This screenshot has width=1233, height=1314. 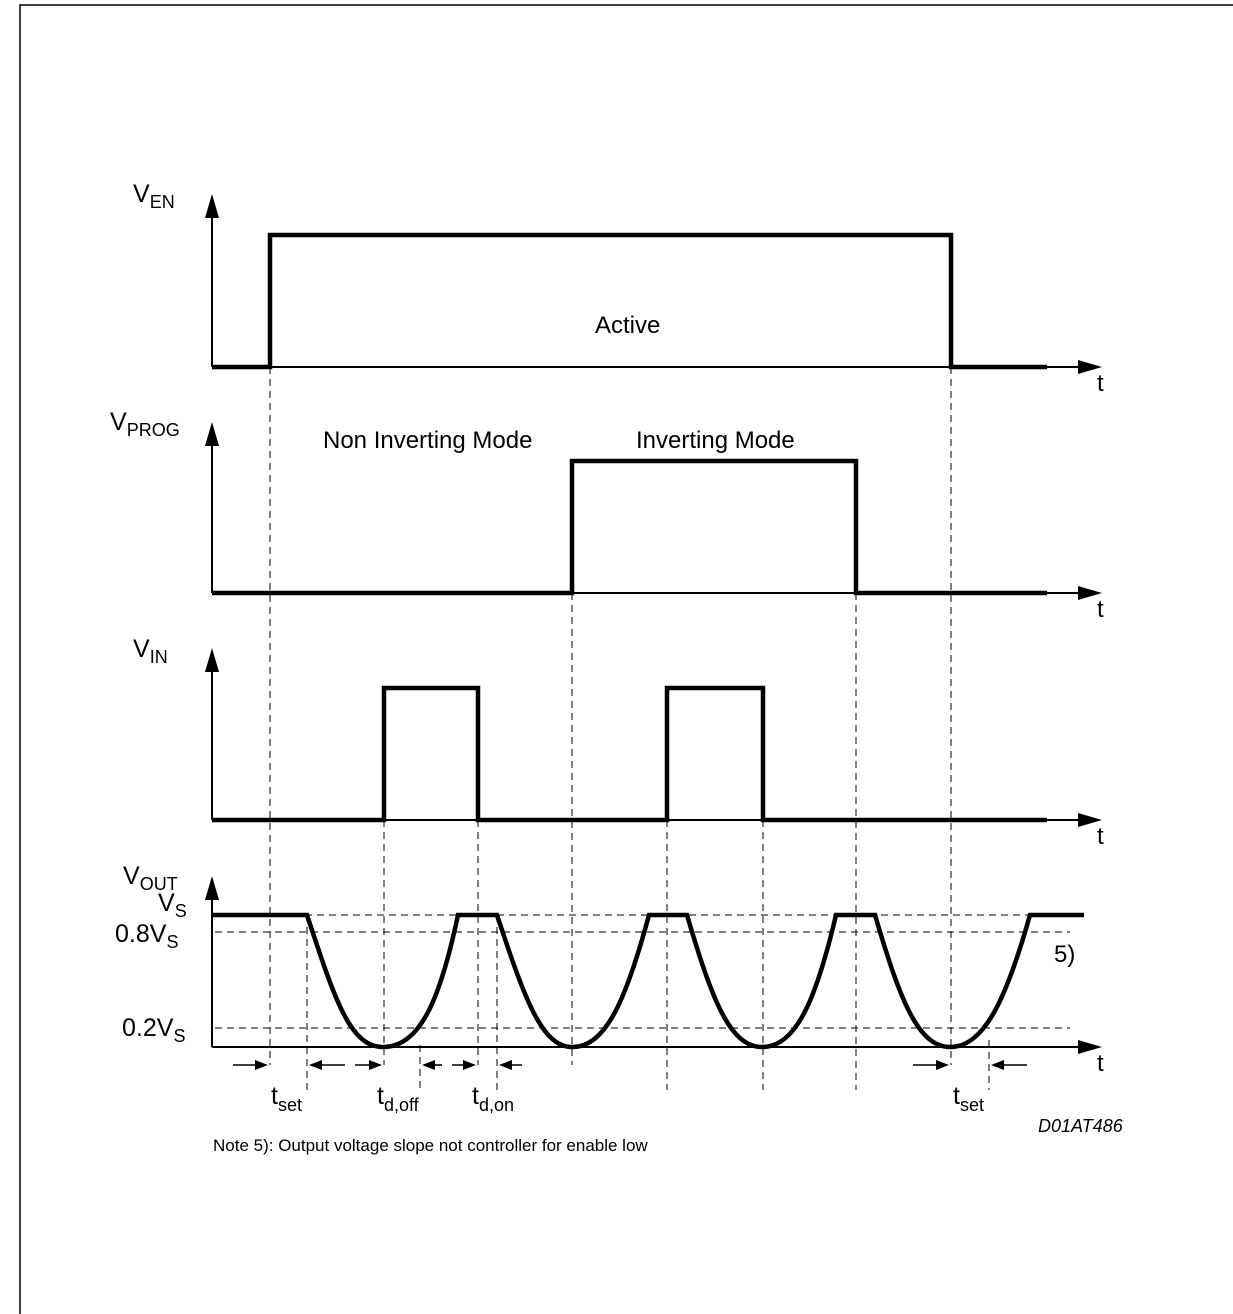 I want to click on active-label: Active, so click(x=627, y=325).